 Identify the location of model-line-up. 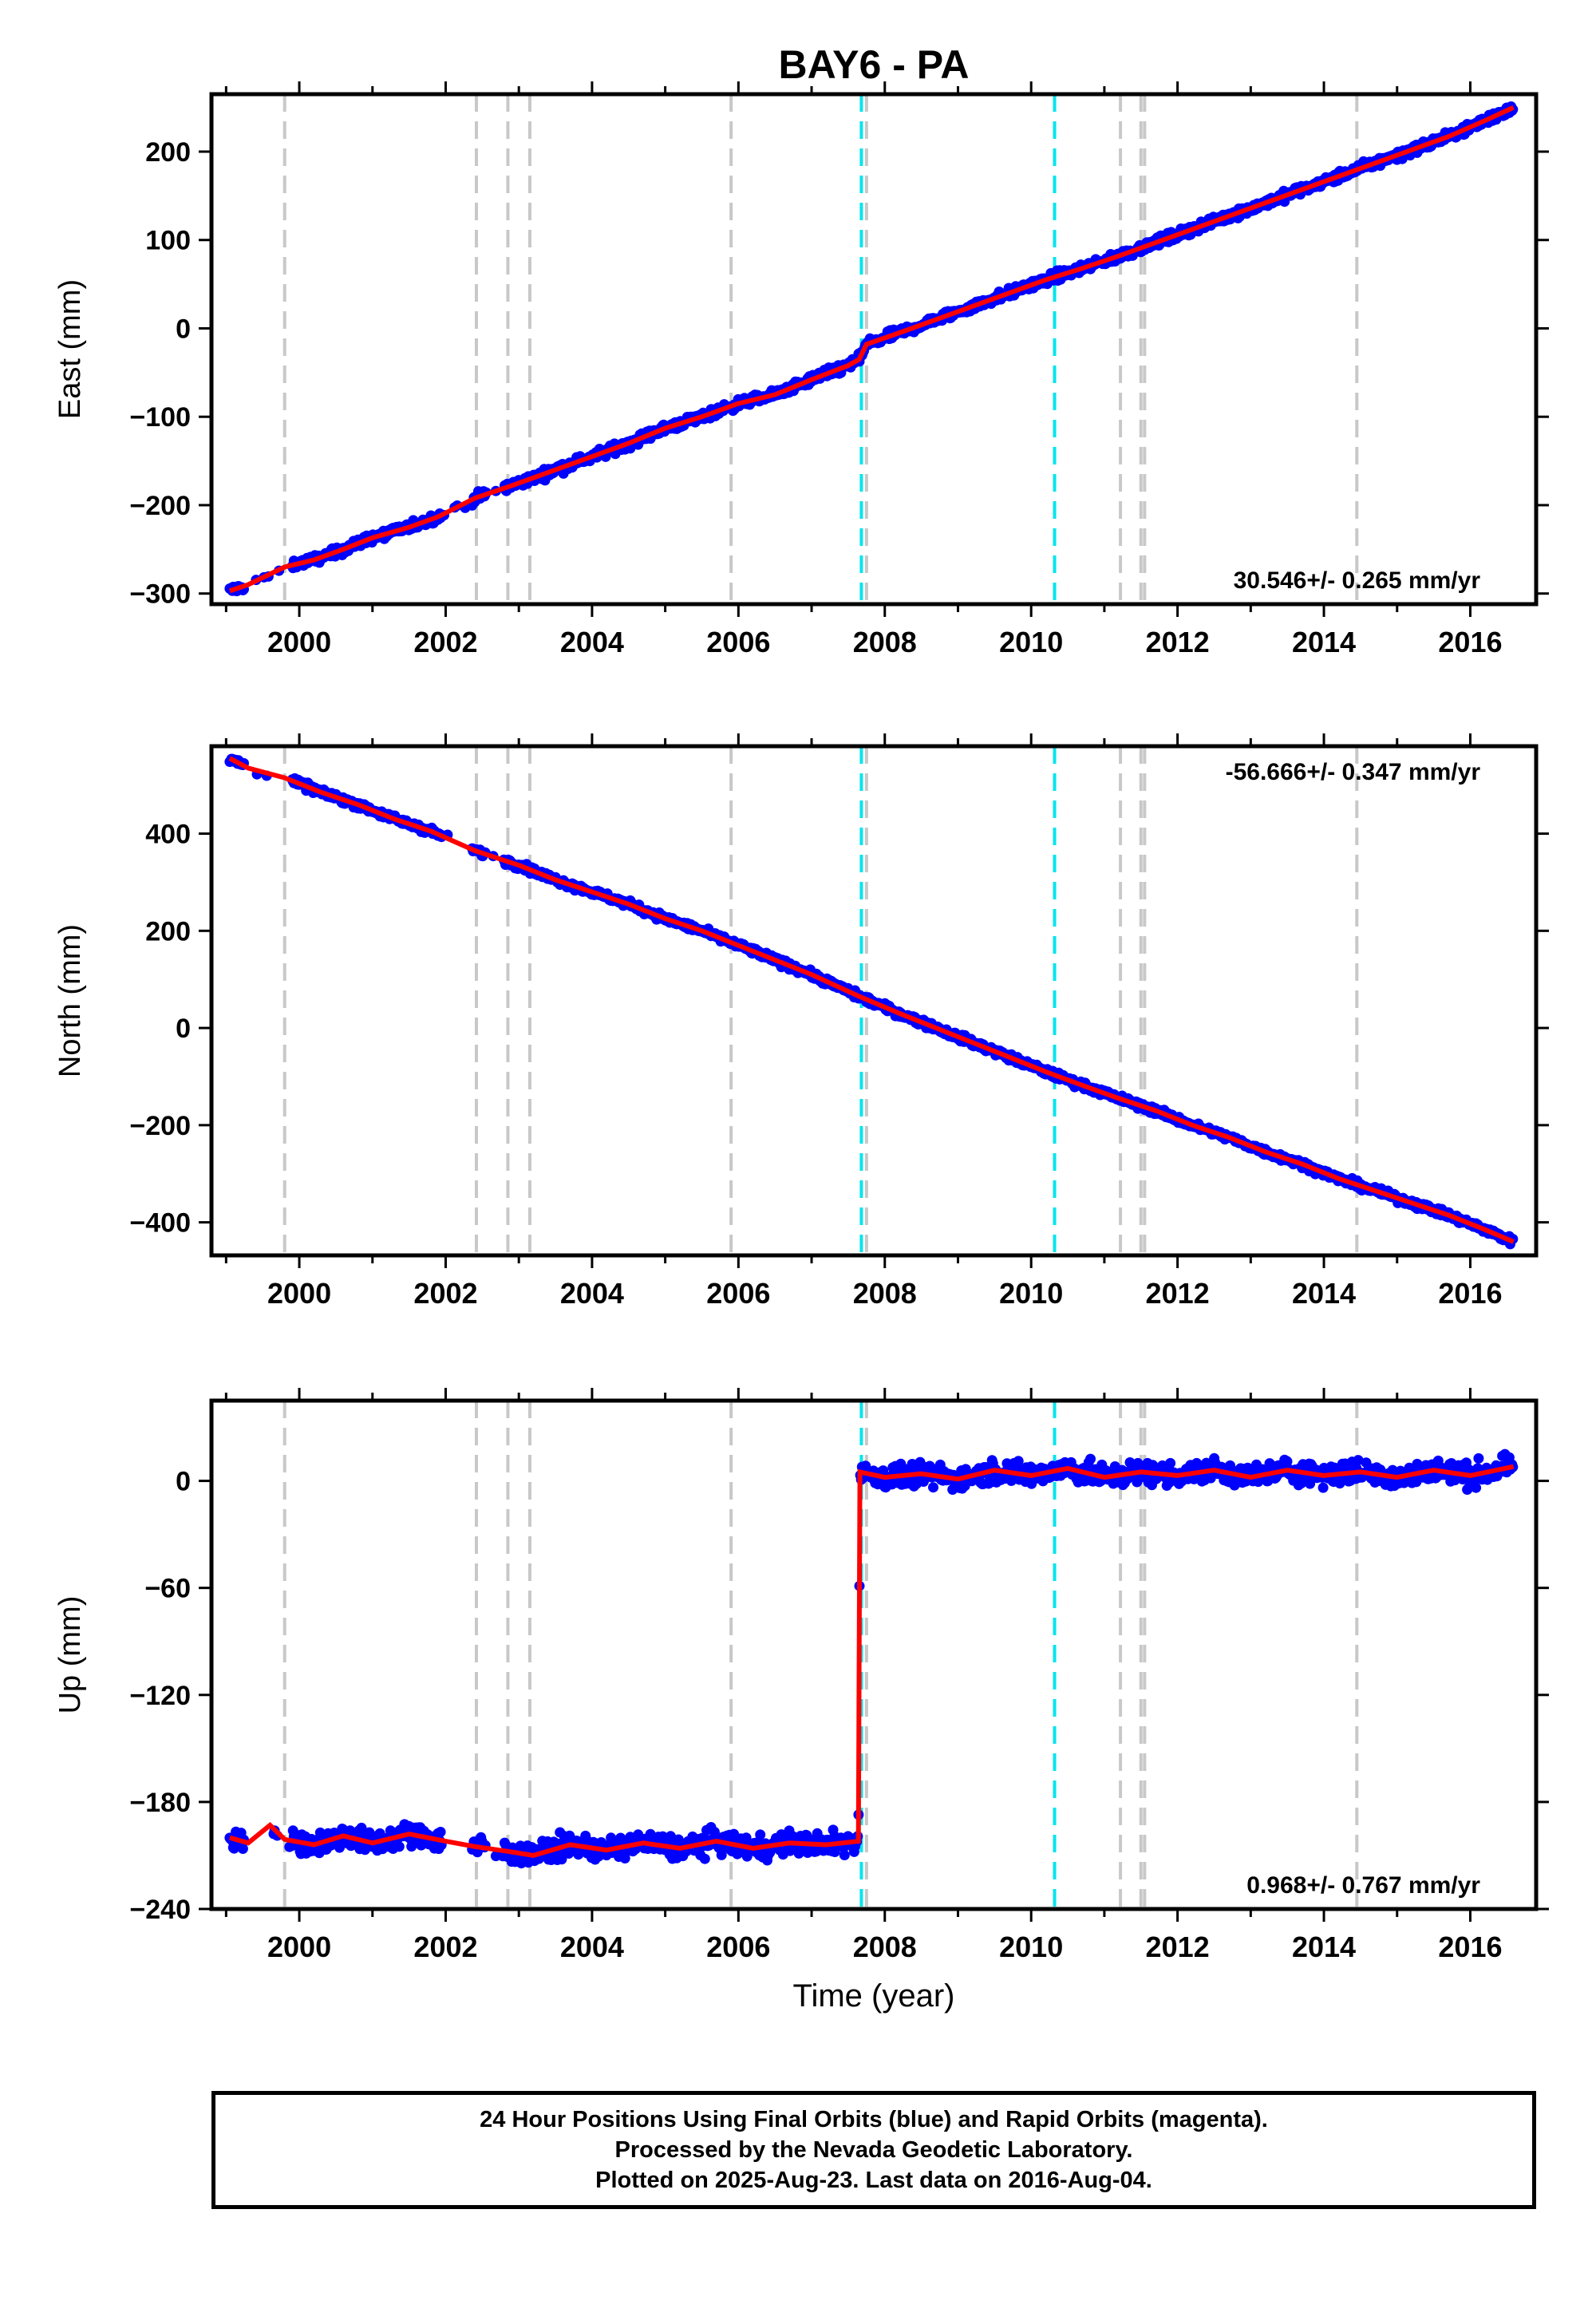
(872, 1661).